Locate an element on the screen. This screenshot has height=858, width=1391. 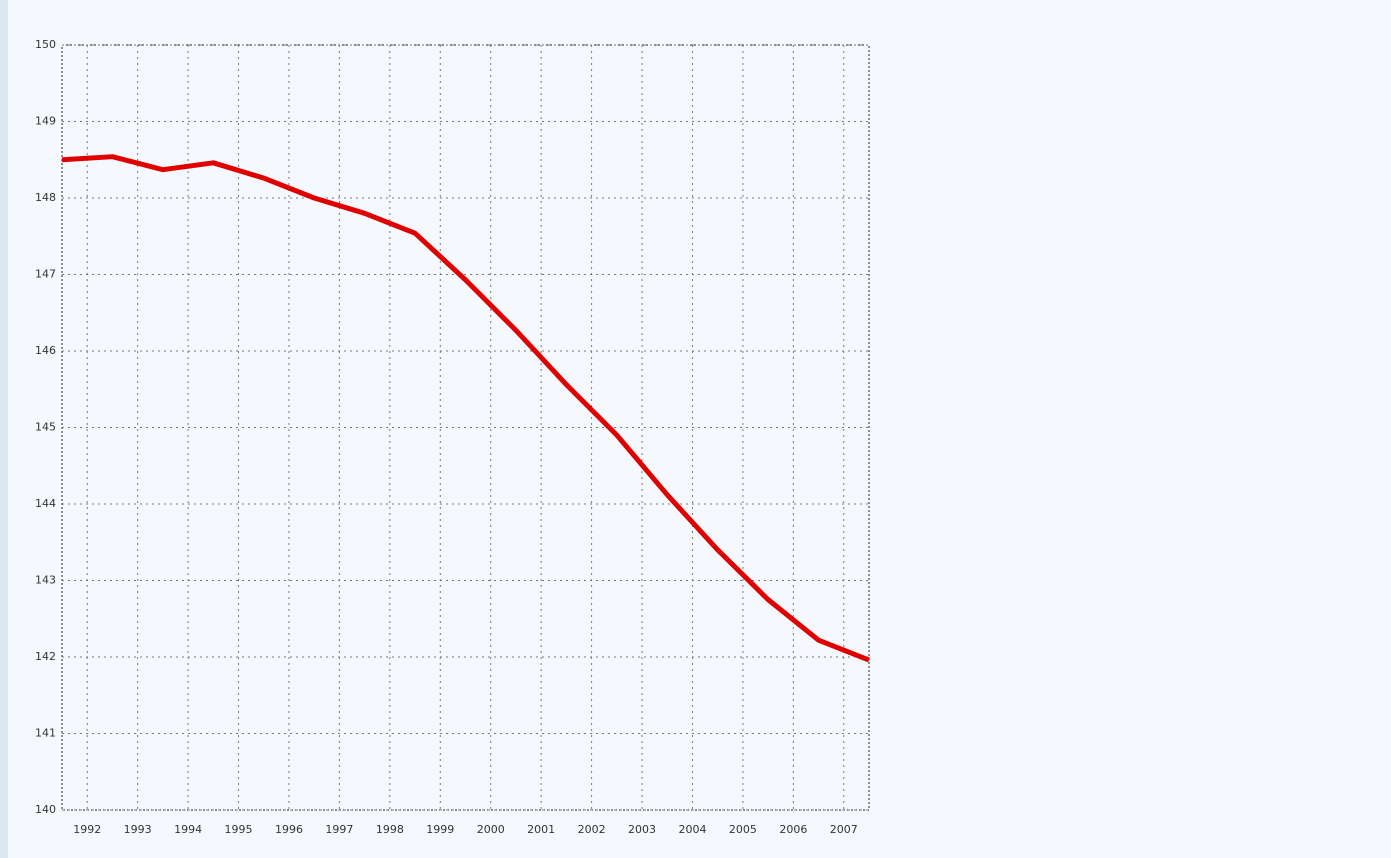
x-tick-label: 1997 is located at coordinates (339, 829).